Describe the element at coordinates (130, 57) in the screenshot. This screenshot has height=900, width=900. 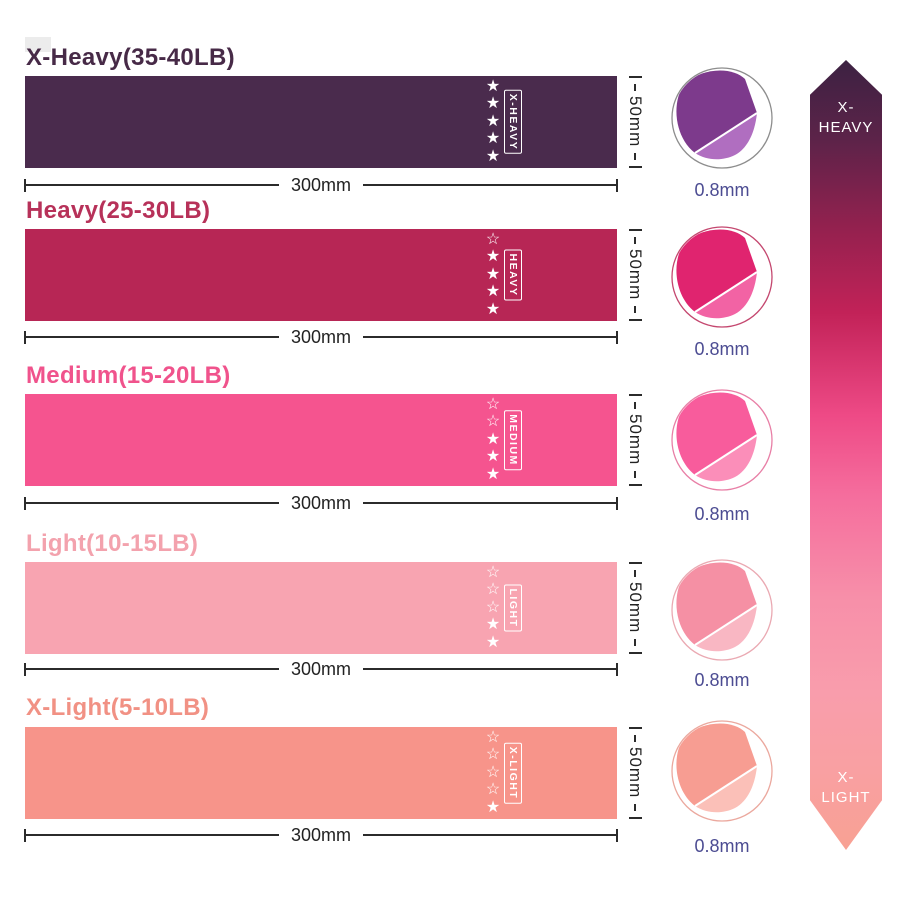
I see `band-title: X-Heavy(35-40LB)` at that location.